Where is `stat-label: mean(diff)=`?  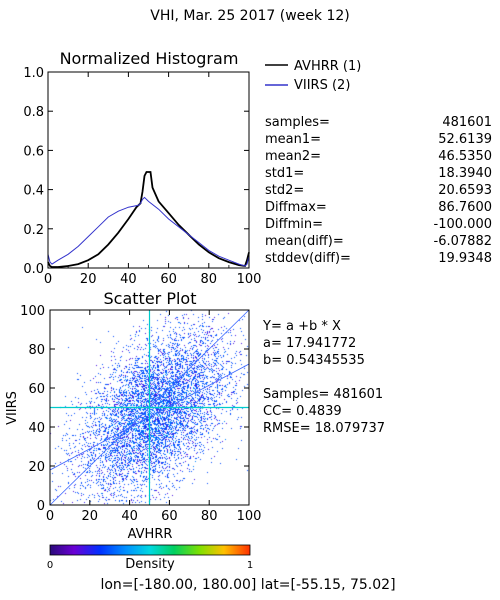 stat-label: mean(diff)= is located at coordinates (304, 241).